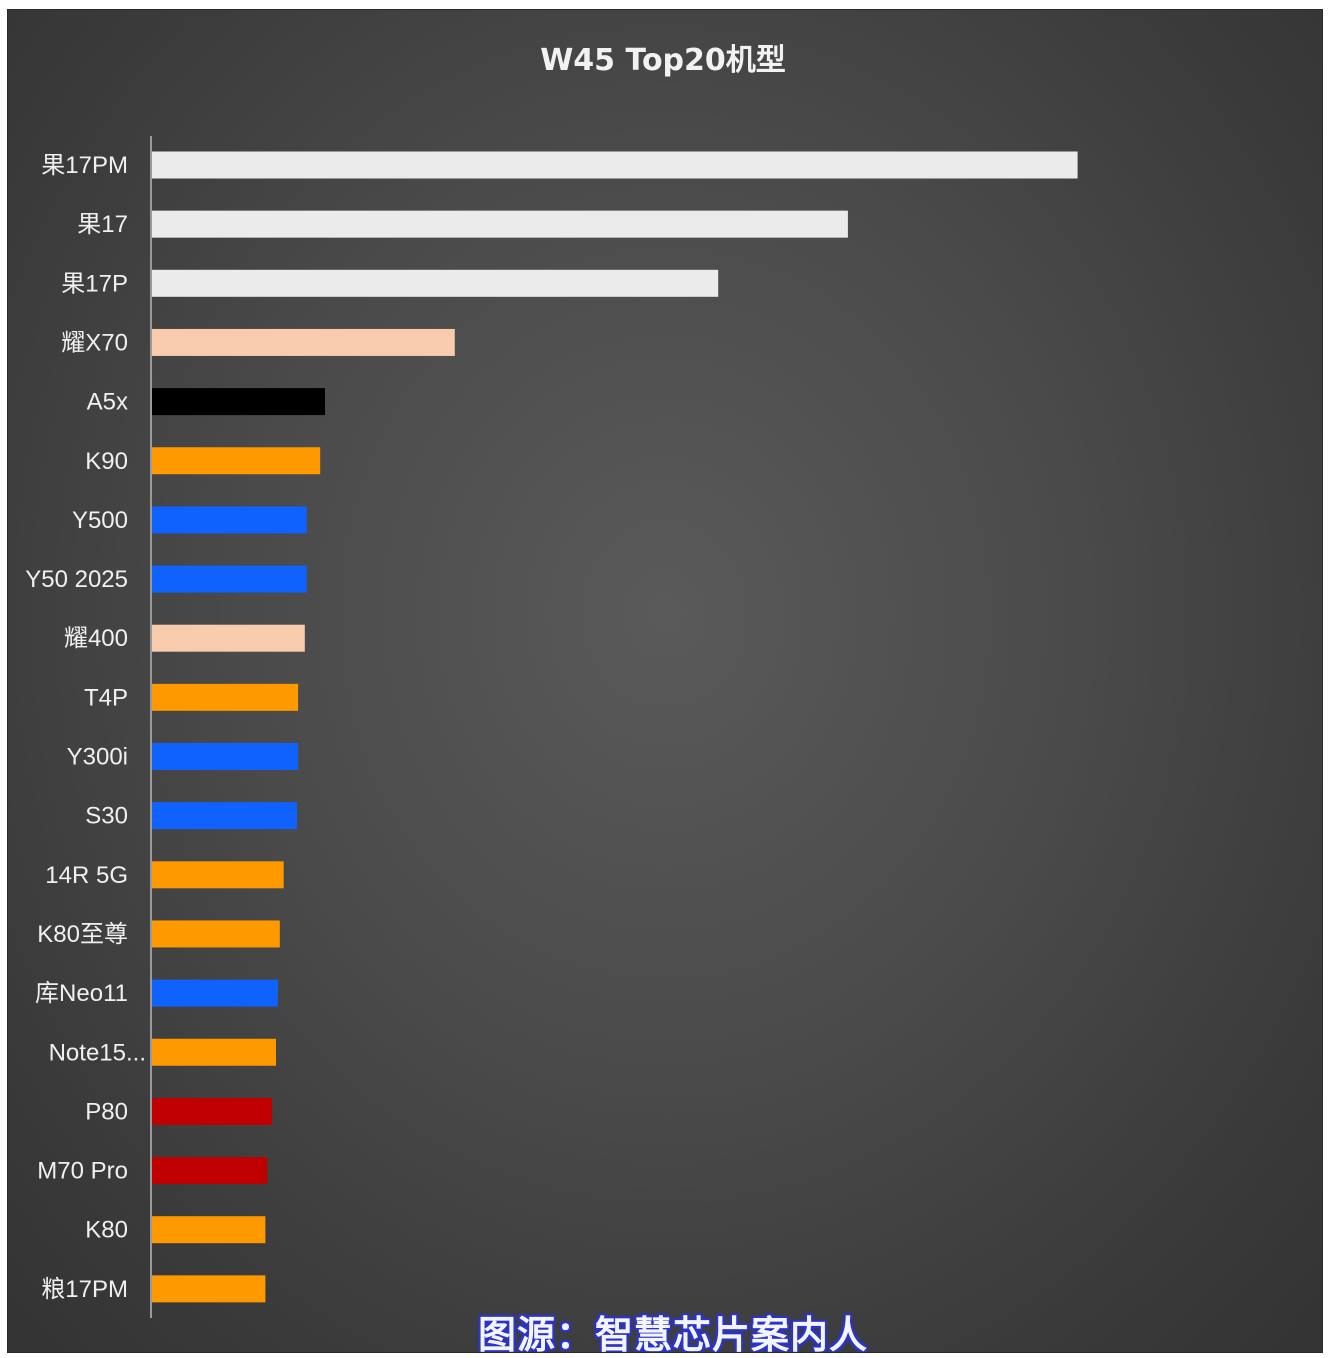  Describe the element at coordinates (97, 757) in the screenshot. I see `category-label-10: Y300i` at that location.